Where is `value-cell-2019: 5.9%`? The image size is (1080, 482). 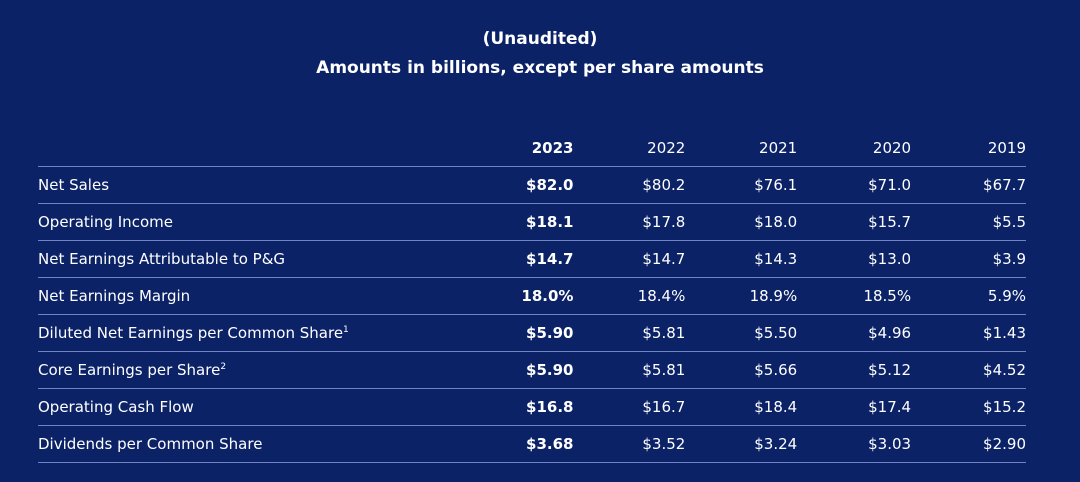
value-cell-2019: 5.9% is located at coordinates (968, 296).